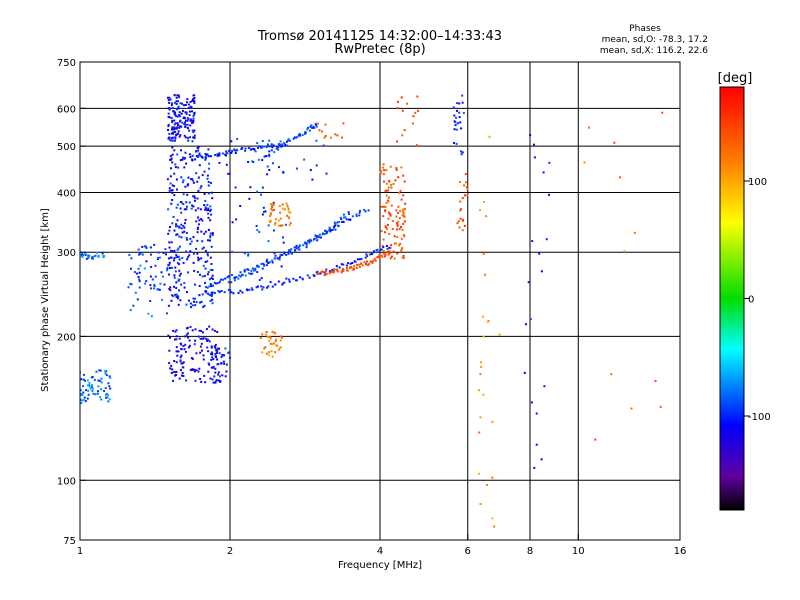 The width and height of the screenshot is (800, 600). Describe the element at coordinates (71, 302) in the screenshot. I see `y-axis: 75 100 200 300 400 500 600 750` at that location.